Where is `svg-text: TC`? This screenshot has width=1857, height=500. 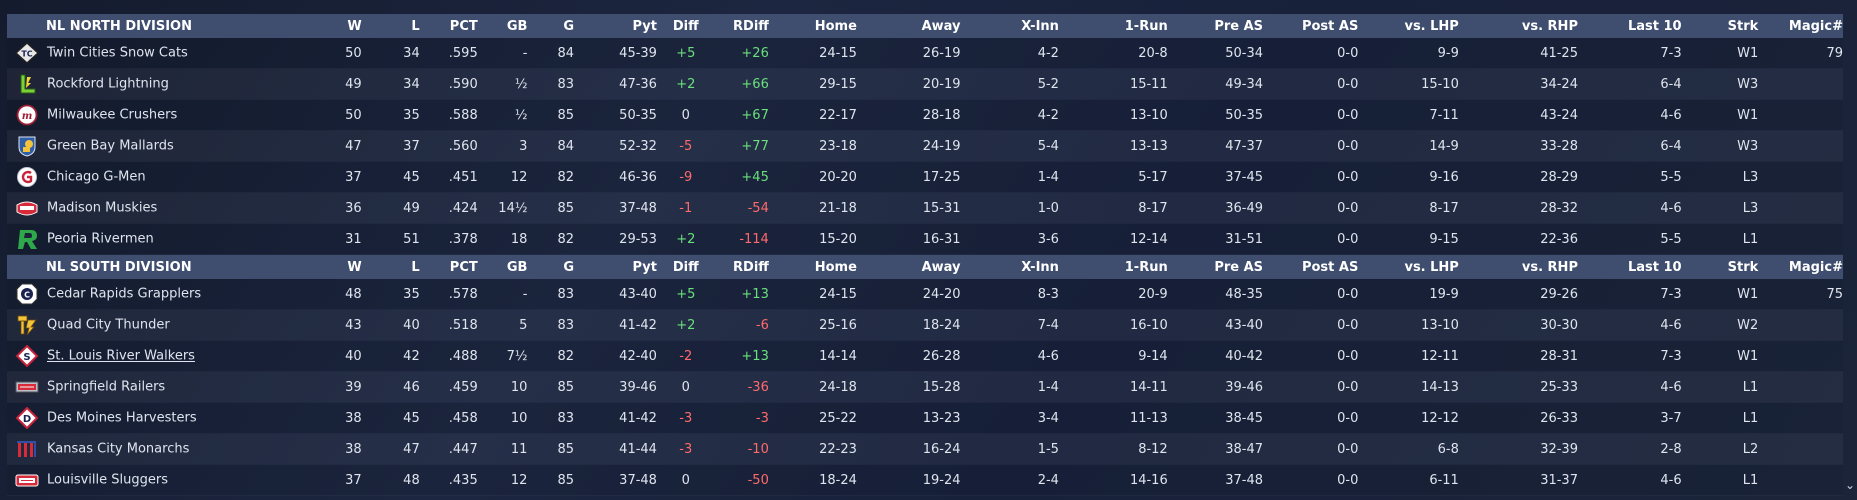 svg-text: TC is located at coordinates (26, 54).